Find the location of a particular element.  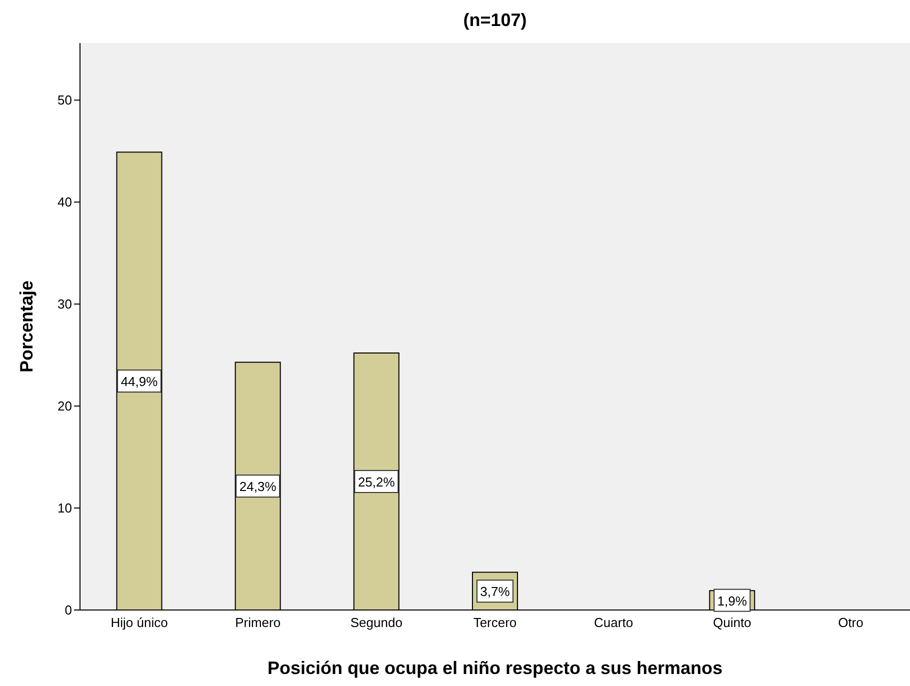

x-axis-title: Posición que ocupa el niño respecto a sus hermanos is located at coordinates (495, 668).